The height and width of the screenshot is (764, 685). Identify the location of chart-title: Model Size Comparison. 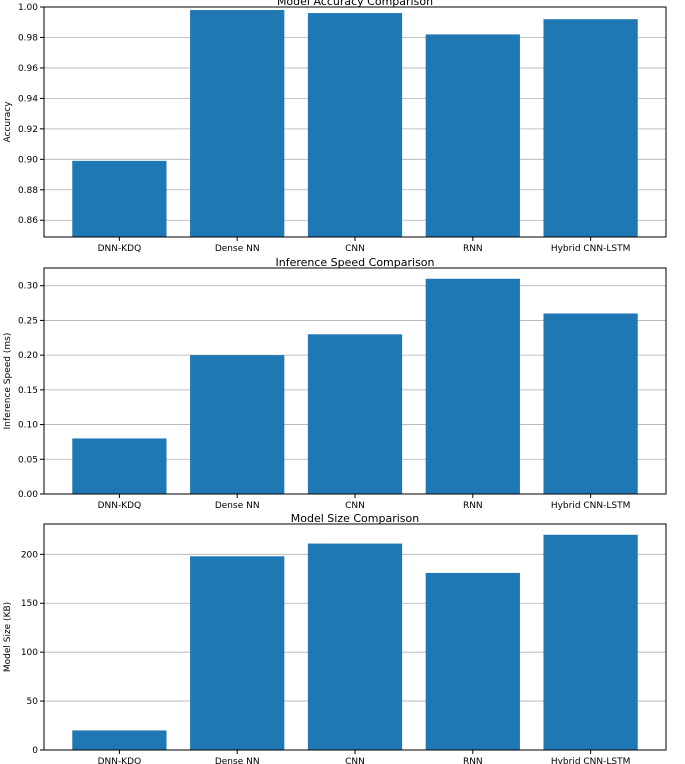
(355, 518).